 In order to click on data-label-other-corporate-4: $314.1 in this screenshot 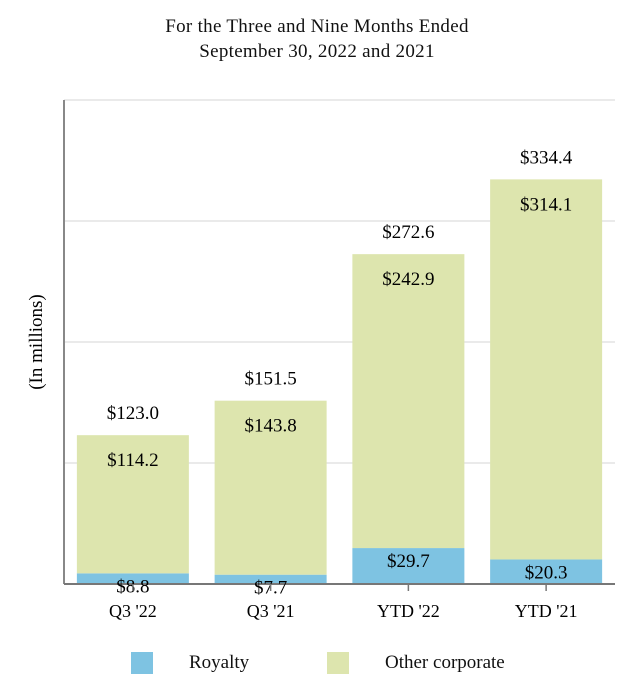, I will do `click(546, 204)`.